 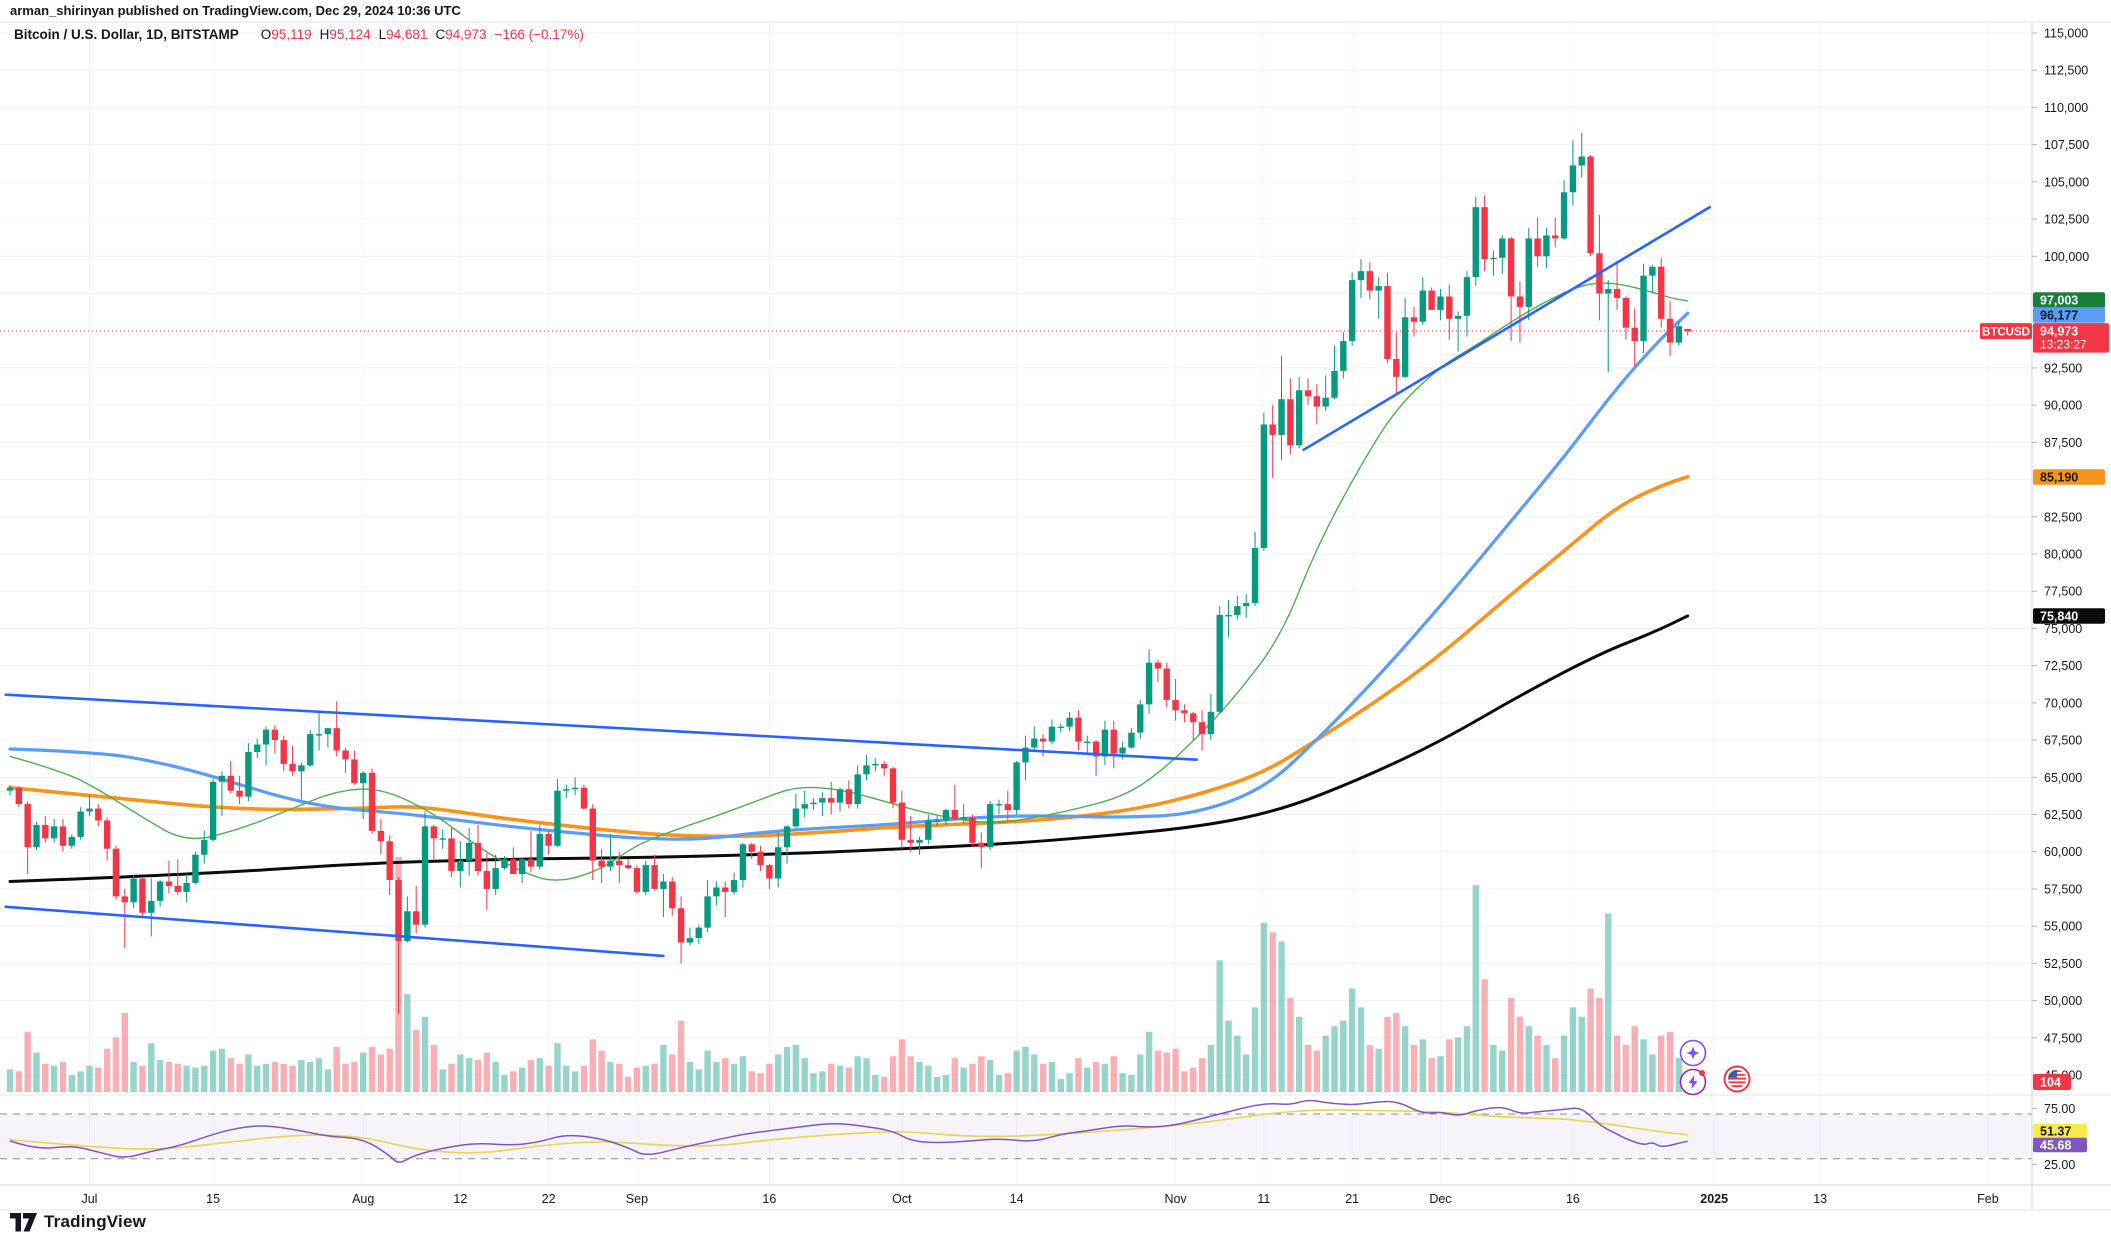 What do you see at coordinates (1820, 1199) in the screenshot?
I see `time-axis-label: 13` at bounding box center [1820, 1199].